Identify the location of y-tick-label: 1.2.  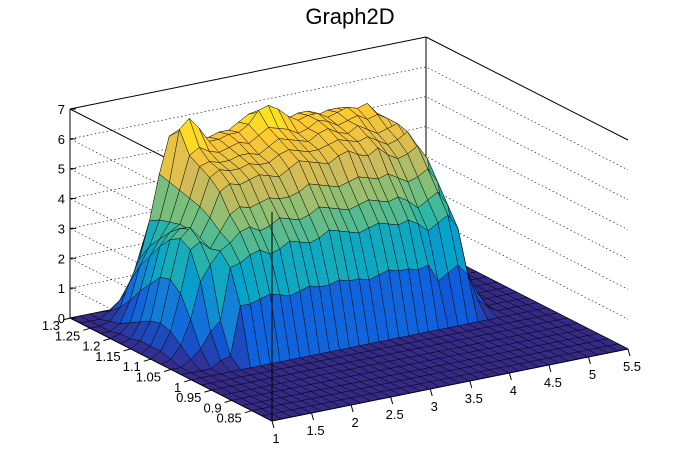
(91, 346).